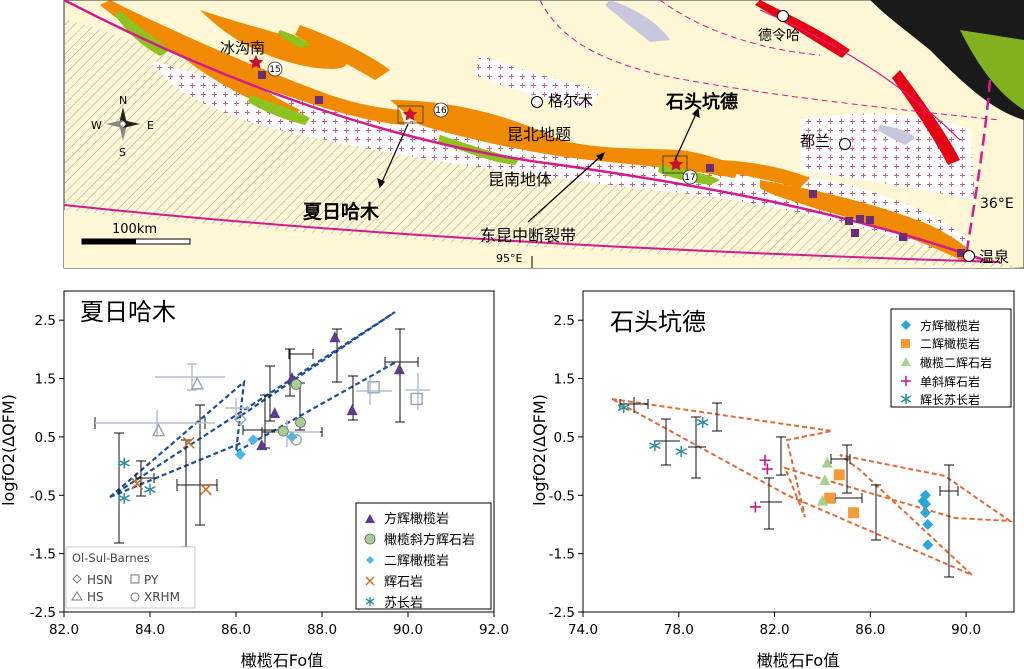  I want to click on svg-text: 单斜辉石岩, so click(950, 381).